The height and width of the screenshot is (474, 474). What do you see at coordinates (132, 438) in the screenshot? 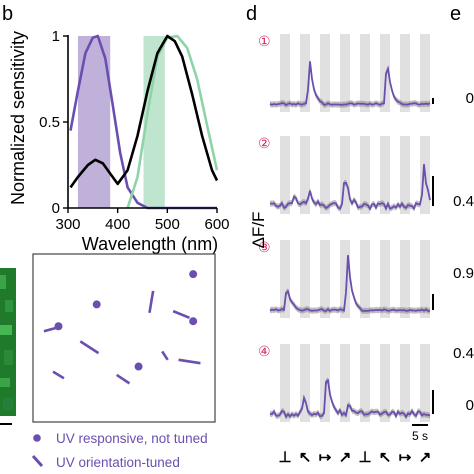
I see `legend-label-not-tuned: UV responsive, not tuned` at bounding box center [132, 438].